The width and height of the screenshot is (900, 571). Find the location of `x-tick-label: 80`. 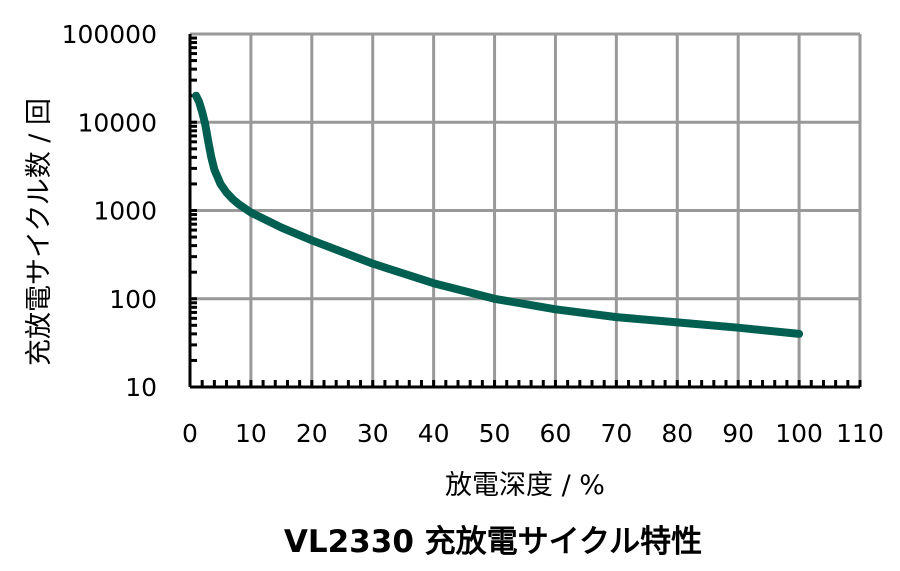

x-tick-label: 80 is located at coordinates (677, 433).